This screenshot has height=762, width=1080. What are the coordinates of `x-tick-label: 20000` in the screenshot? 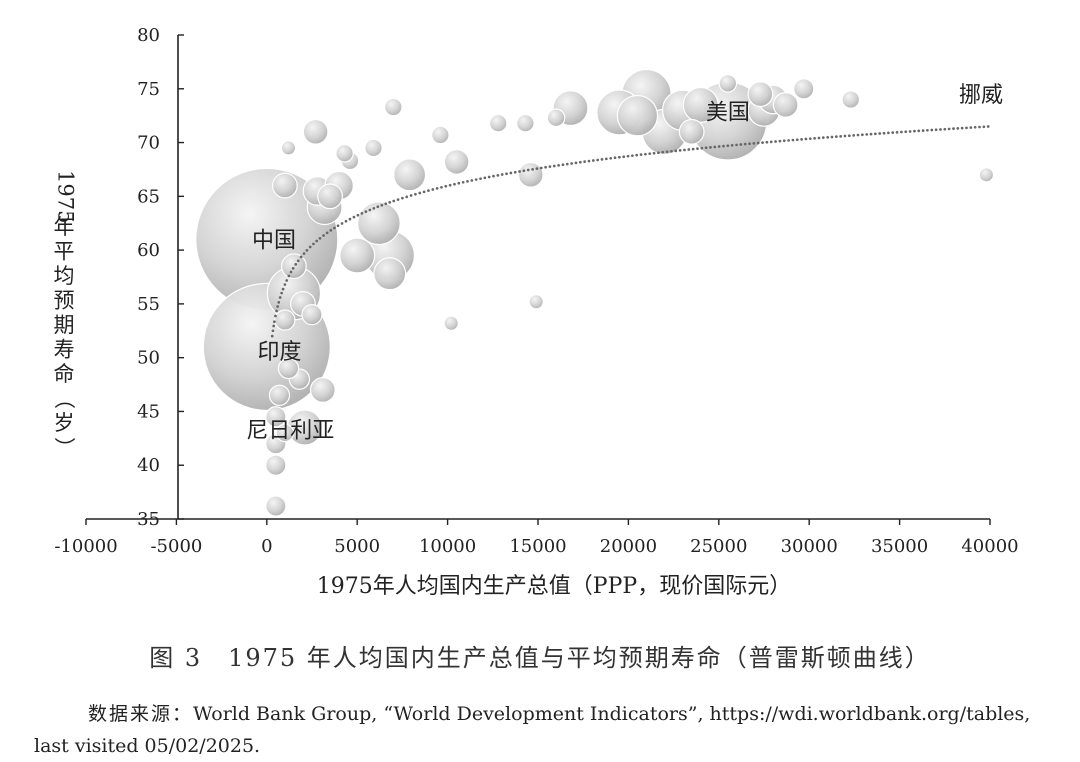 It's located at (628, 546).